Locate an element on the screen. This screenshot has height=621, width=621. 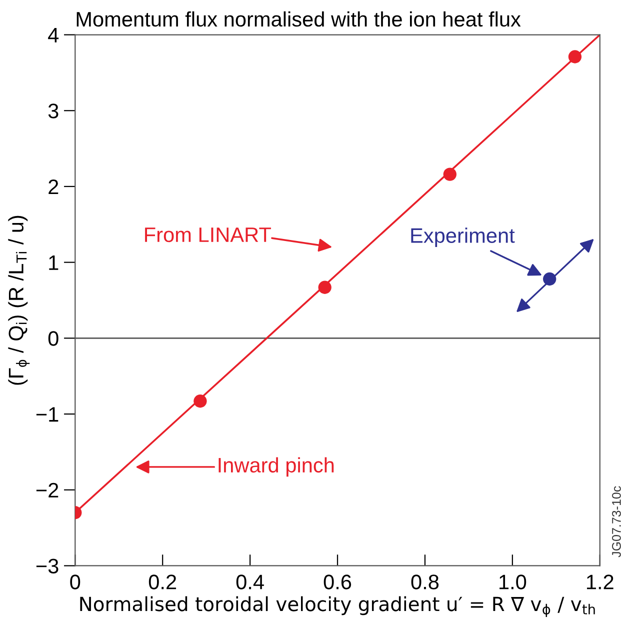
x-tick-label: 0.6 is located at coordinates (338, 582).